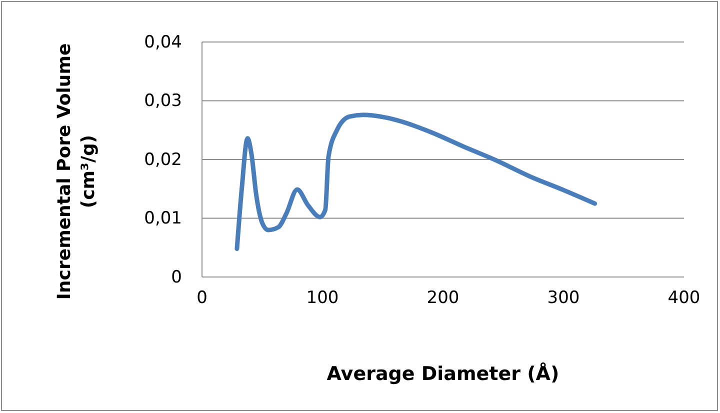 The image size is (720, 413). I want to click on x-tick-label: 400, so click(684, 298).